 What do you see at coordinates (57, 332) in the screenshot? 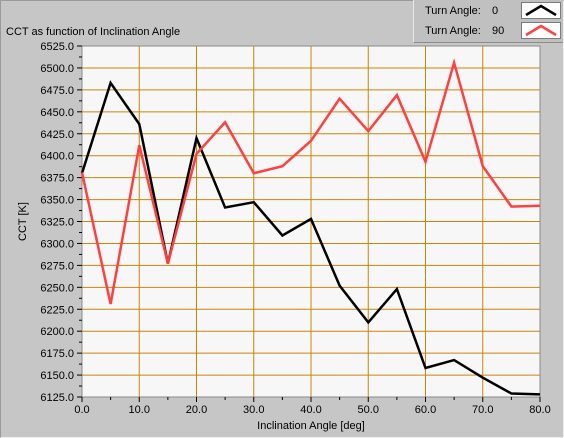
I see `y-tick-label: 6200.0` at bounding box center [57, 332].